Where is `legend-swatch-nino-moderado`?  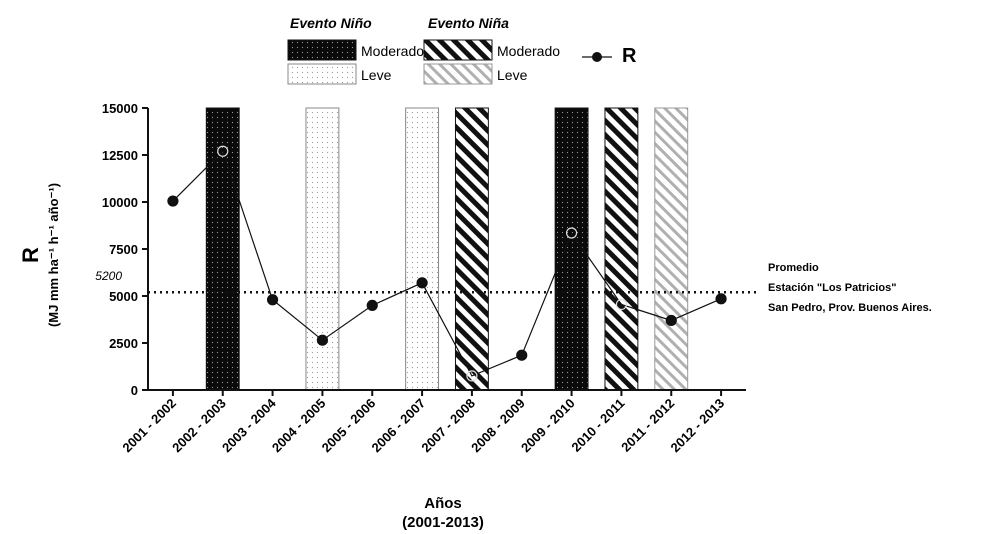 legend-swatch-nino-moderado is located at coordinates (322, 50).